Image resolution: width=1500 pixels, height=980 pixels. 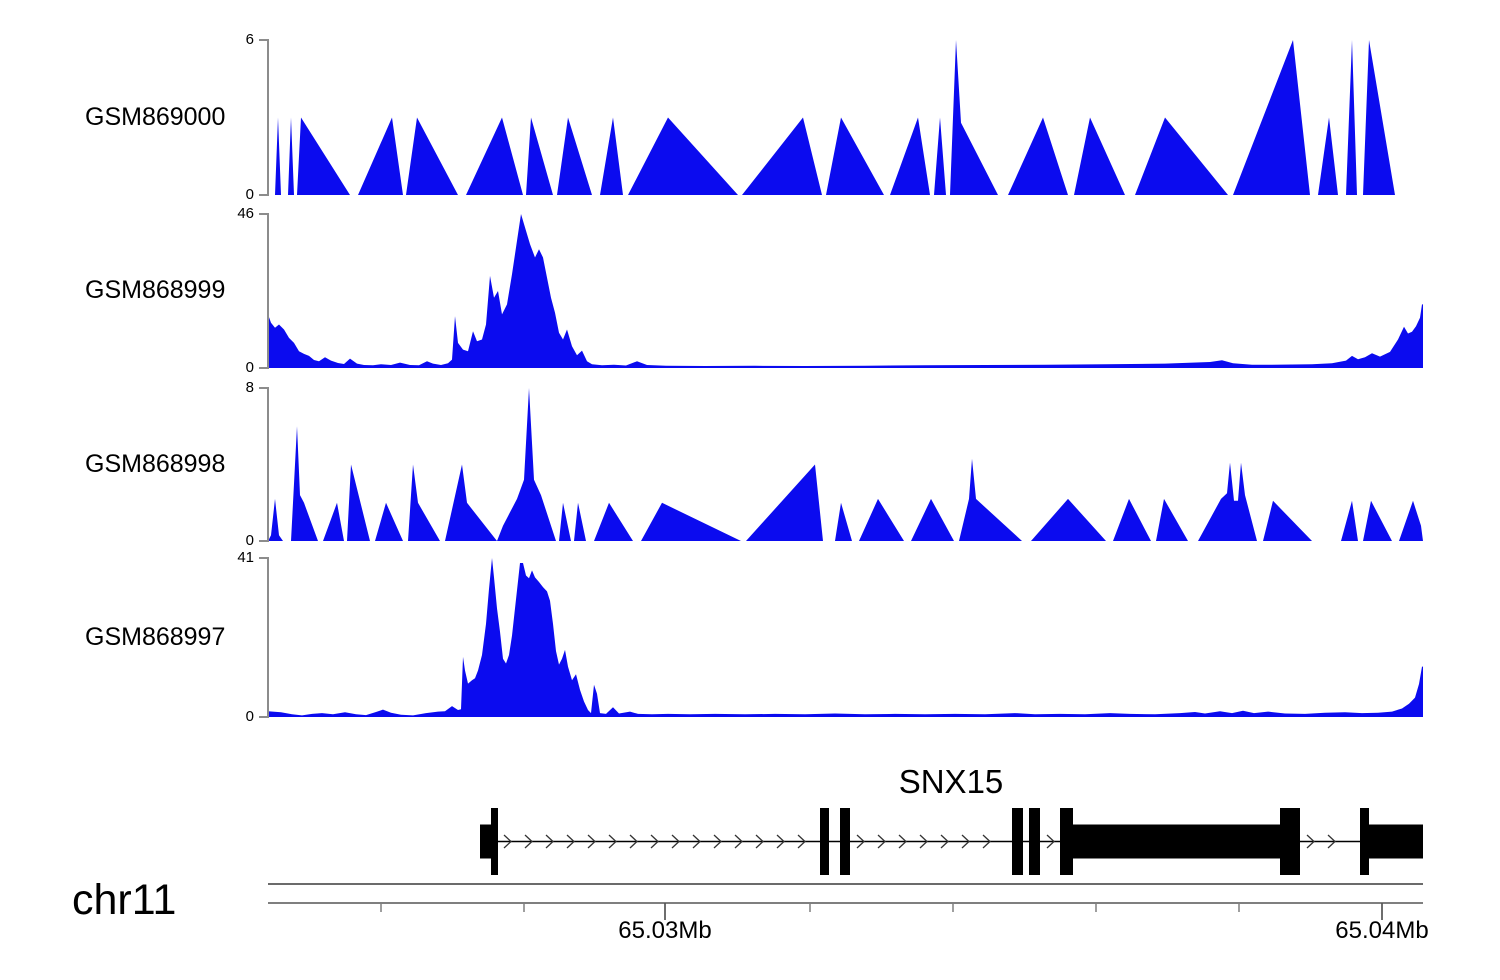 What do you see at coordinates (155, 636) in the screenshot?
I see `track-label-gsm868997: GSM868997` at bounding box center [155, 636].